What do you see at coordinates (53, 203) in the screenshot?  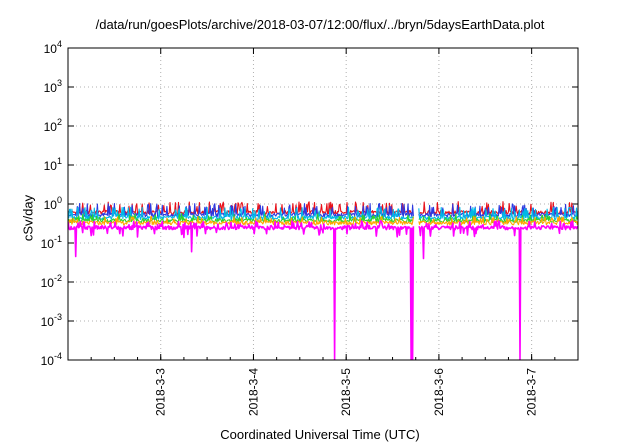 I see `y-tick-label: 10⁰` at bounding box center [53, 203].